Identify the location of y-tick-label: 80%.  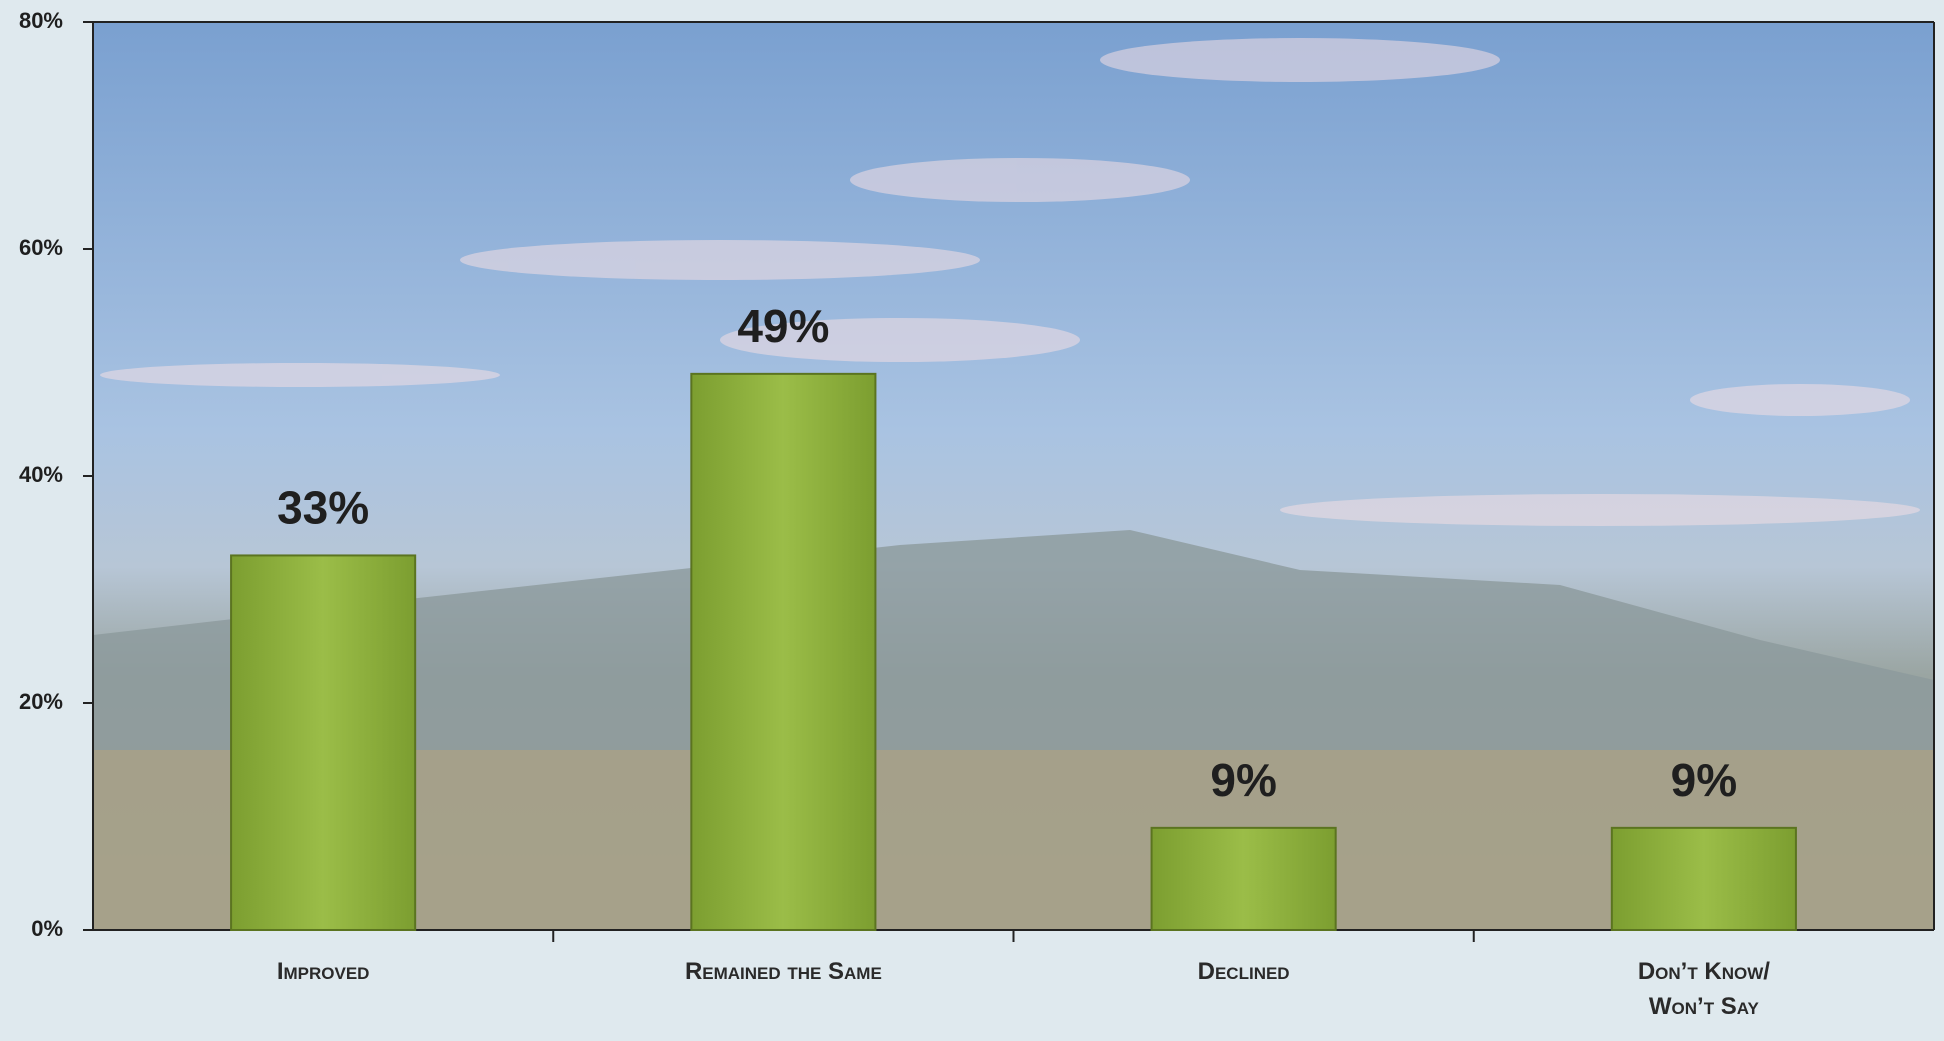
(41, 20).